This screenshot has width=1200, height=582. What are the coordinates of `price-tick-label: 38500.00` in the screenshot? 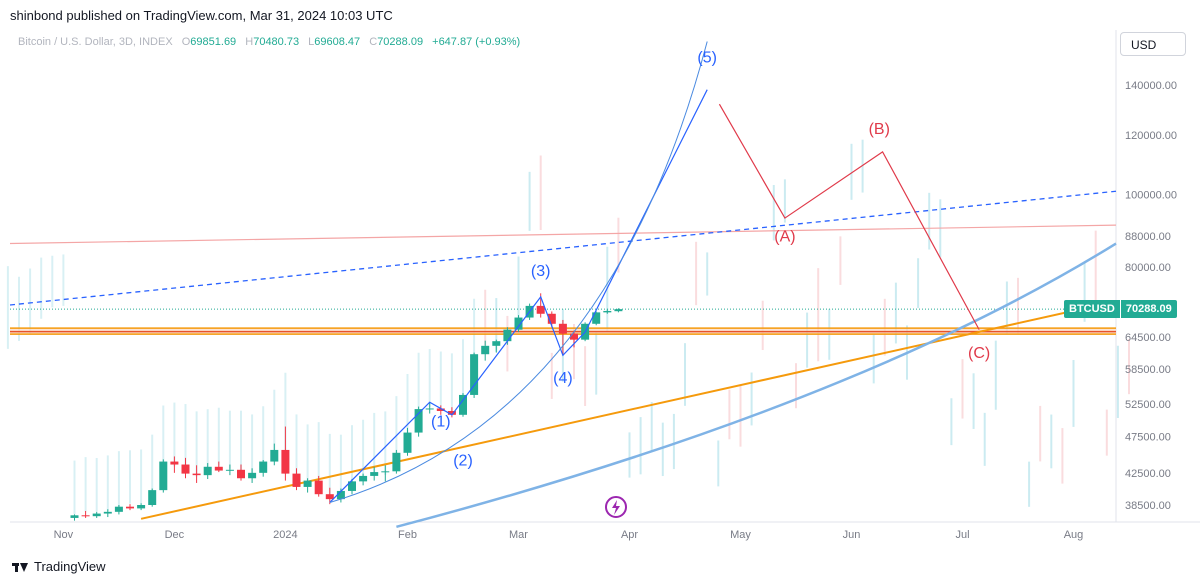 It's located at (1148, 506).